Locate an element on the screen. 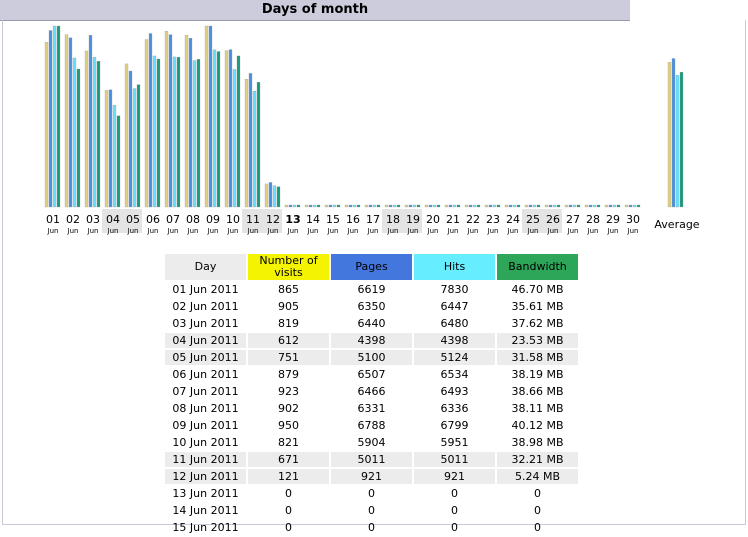 Image resolution: width=748 pixels, height=537 pixels. day-16-visits-bar is located at coordinates (346, 206).